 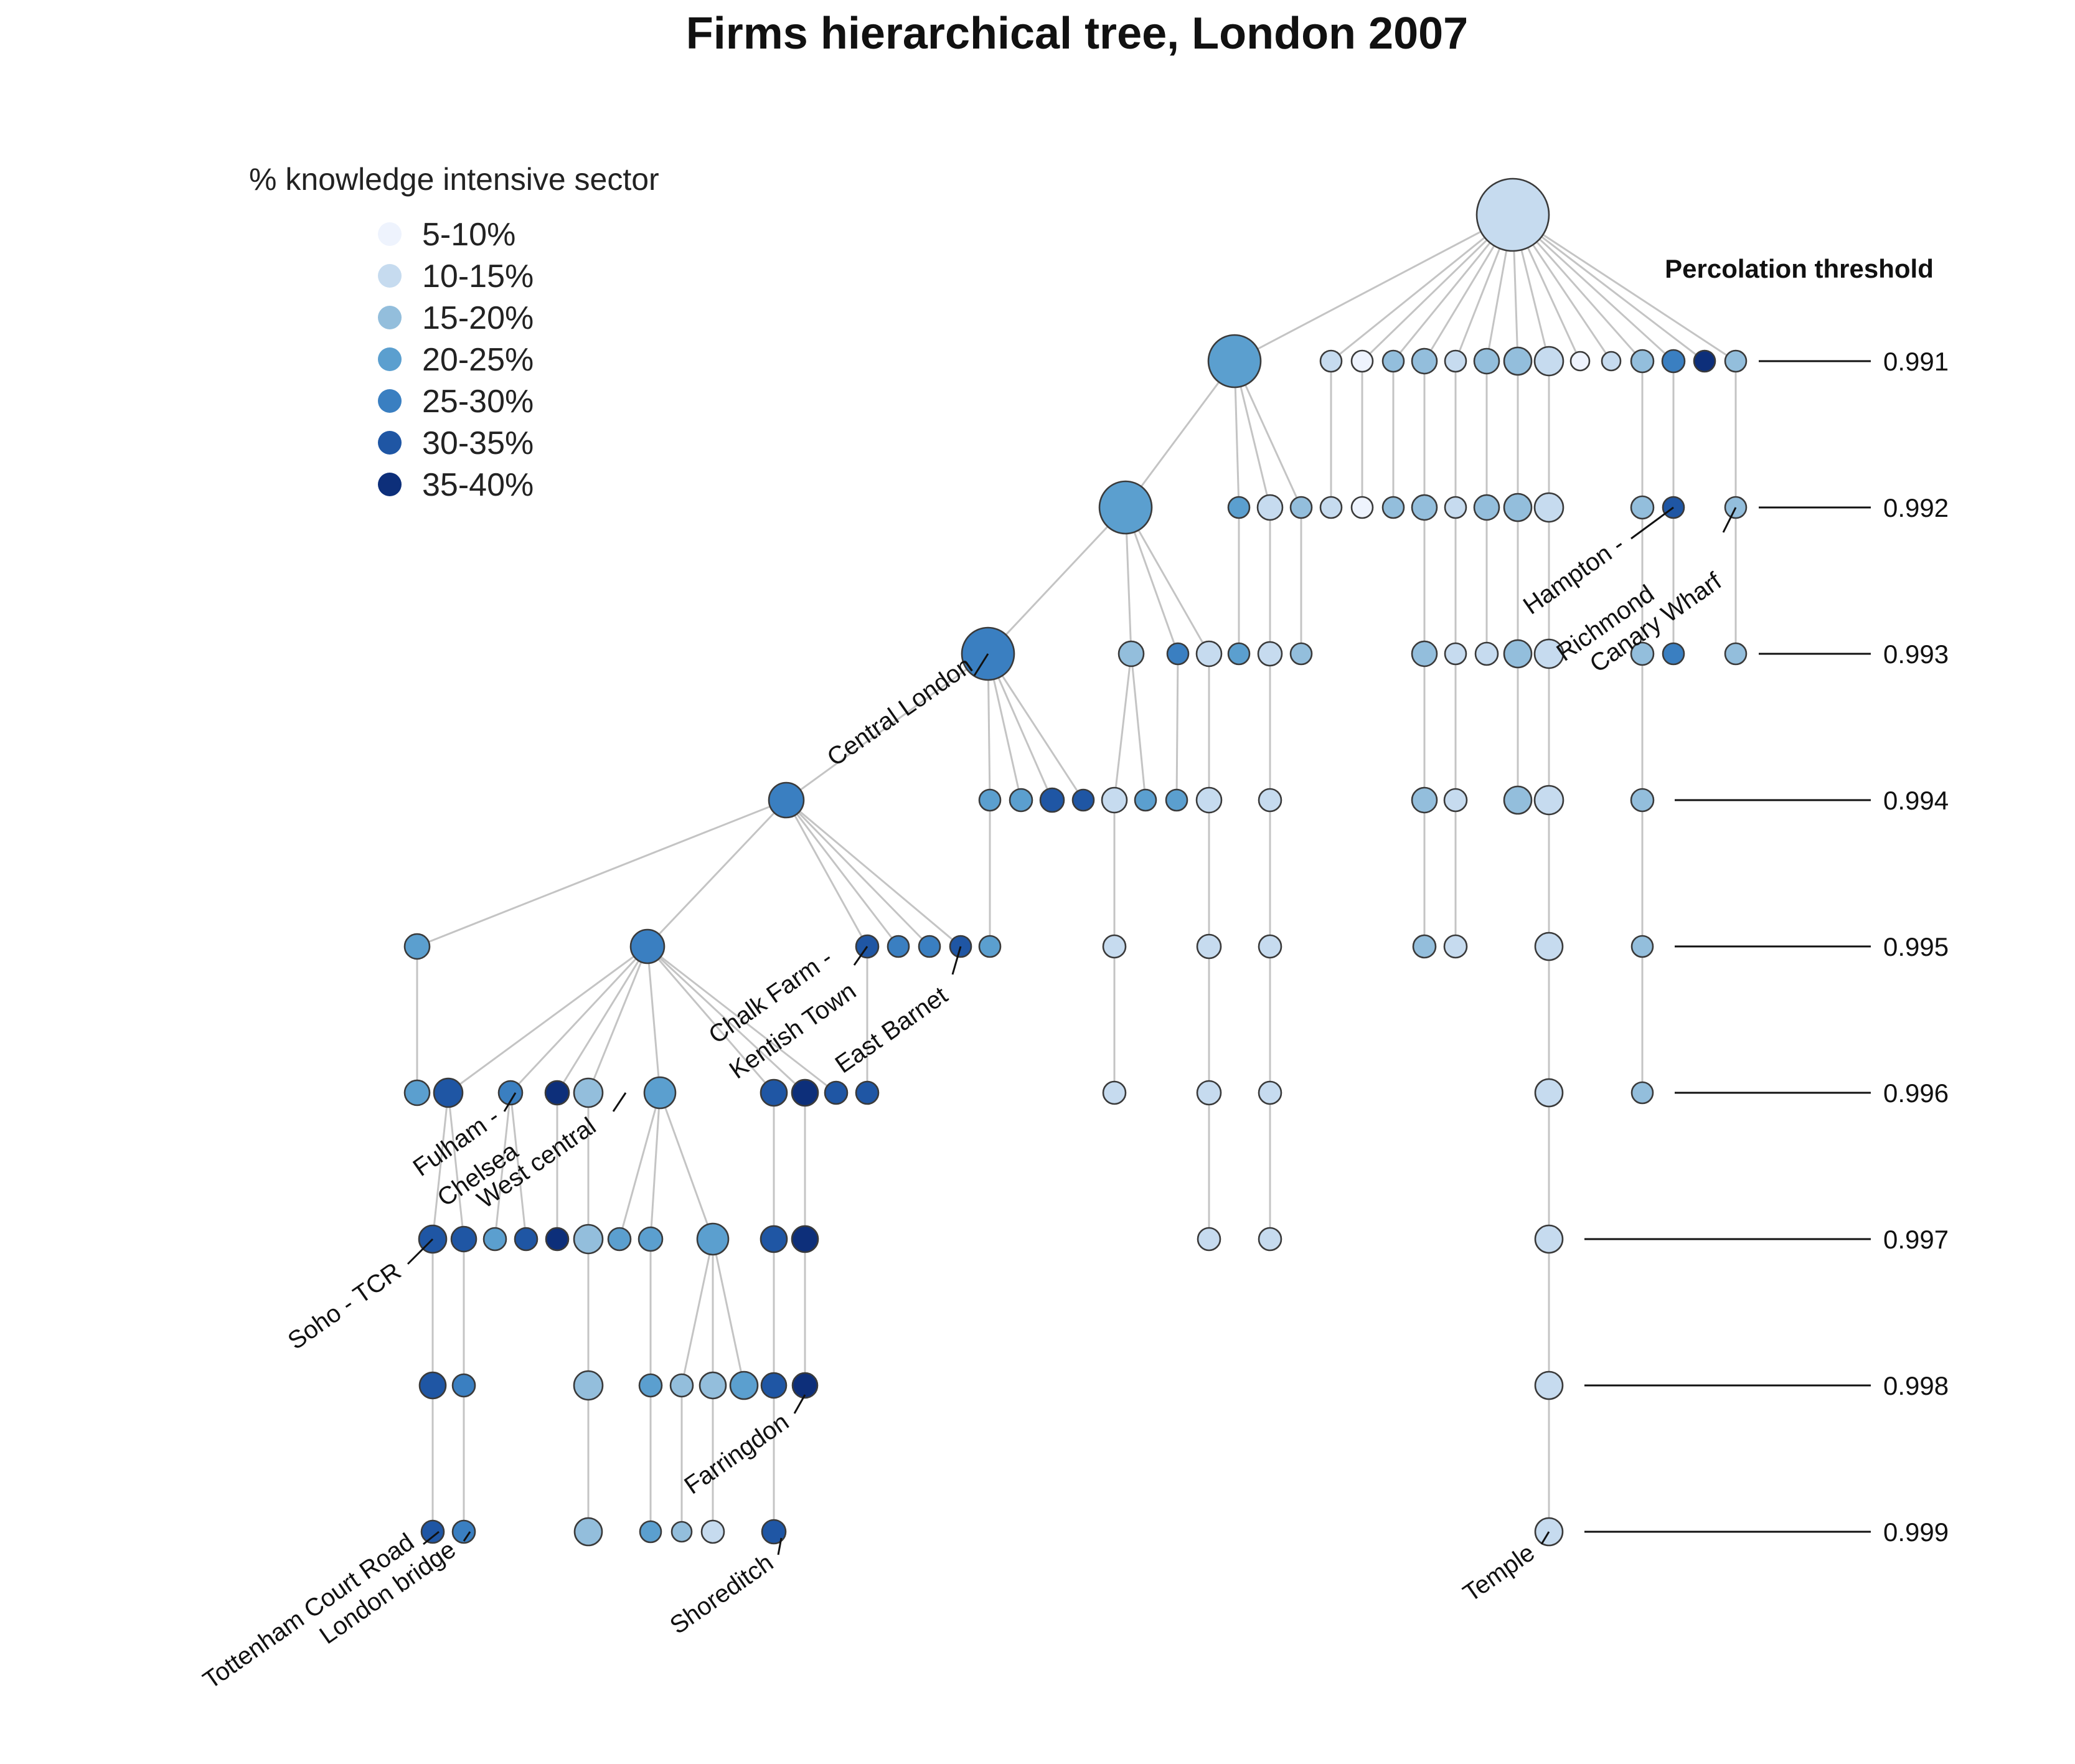 I want to click on tree-root-node, so click(x=1512, y=215).